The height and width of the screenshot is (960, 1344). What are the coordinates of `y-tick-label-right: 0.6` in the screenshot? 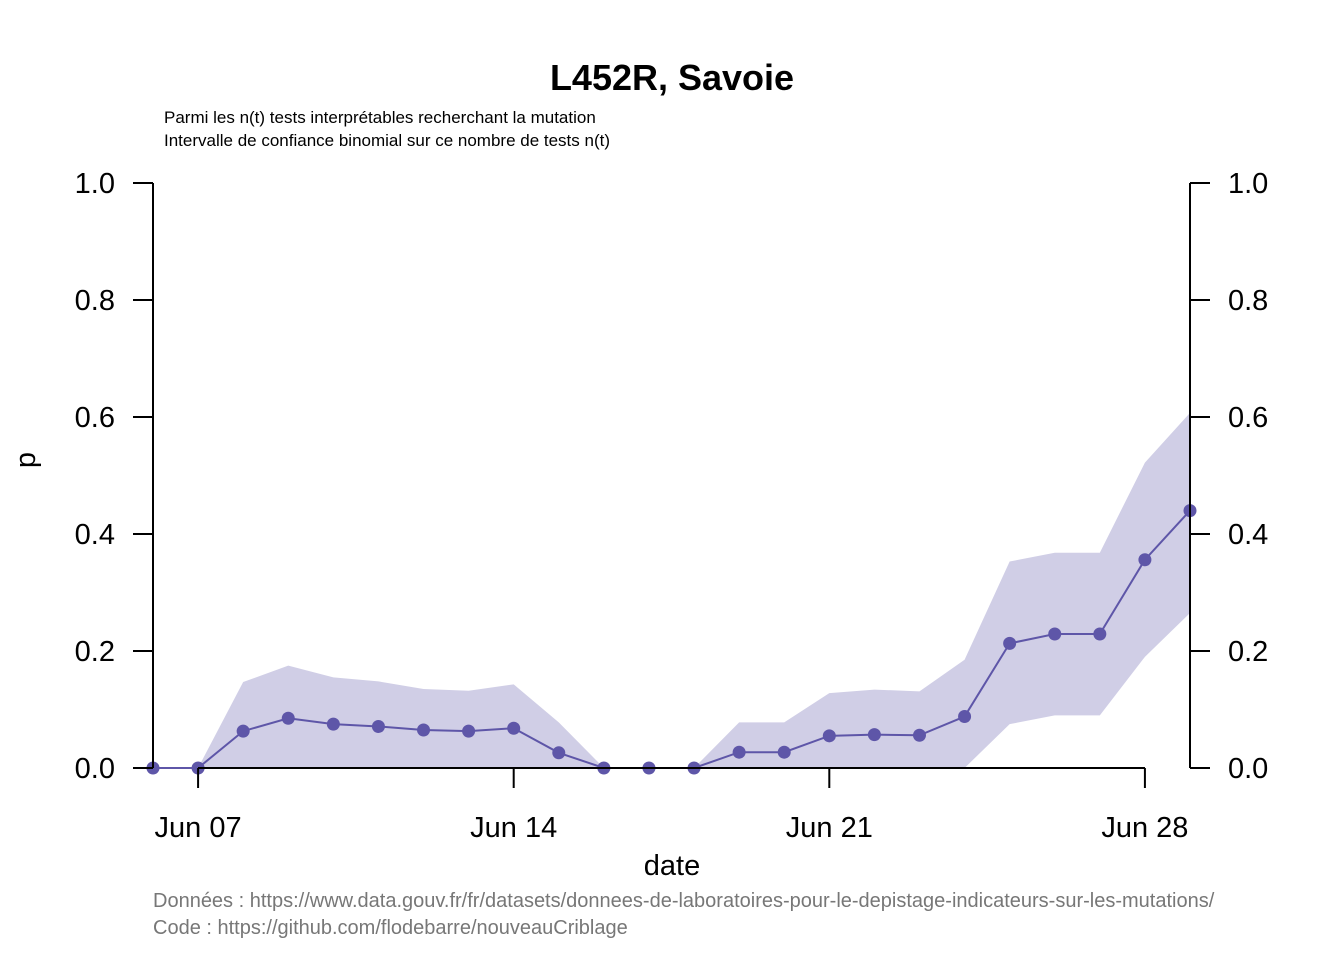 It's located at (1248, 418).